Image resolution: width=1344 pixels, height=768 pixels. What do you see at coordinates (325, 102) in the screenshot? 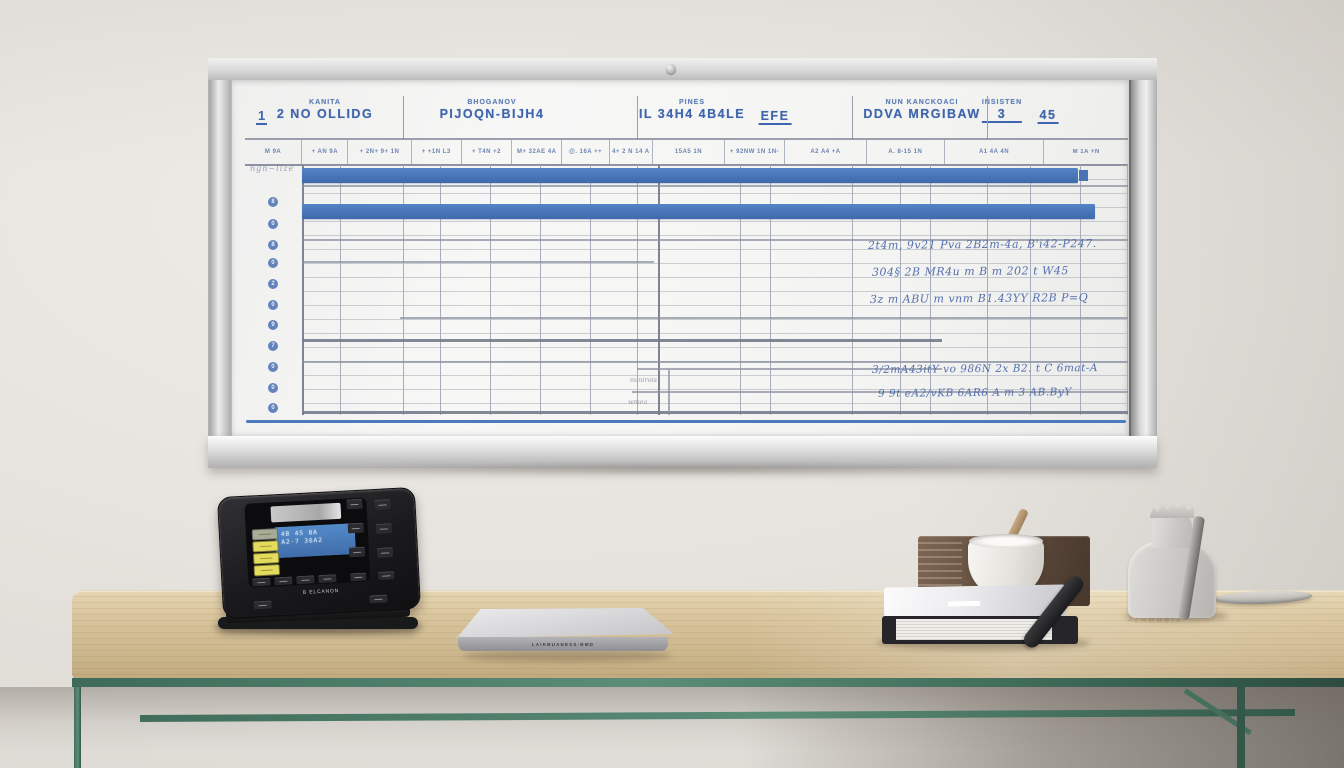
I see `header-group-1-top: KANITA` at bounding box center [325, 102].